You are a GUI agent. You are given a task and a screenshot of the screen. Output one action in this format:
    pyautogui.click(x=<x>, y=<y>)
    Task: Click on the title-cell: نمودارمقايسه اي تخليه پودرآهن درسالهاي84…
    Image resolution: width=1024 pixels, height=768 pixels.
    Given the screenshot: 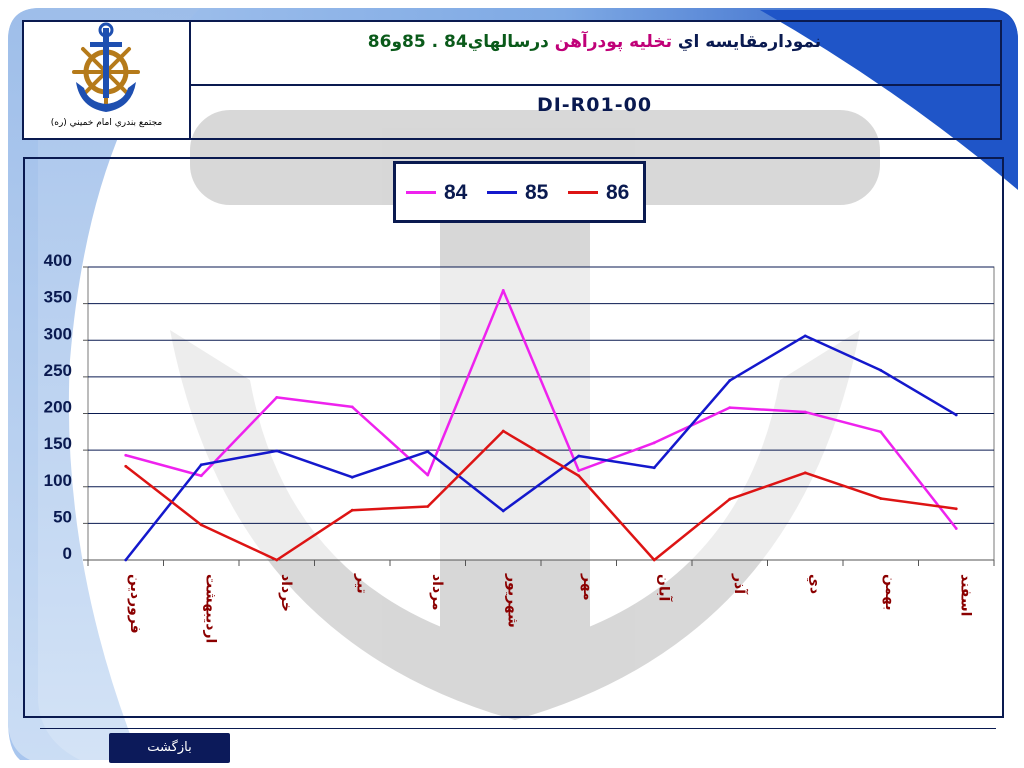 What is the action you would take?
    pyautogui.click(x=594, y=54)
    